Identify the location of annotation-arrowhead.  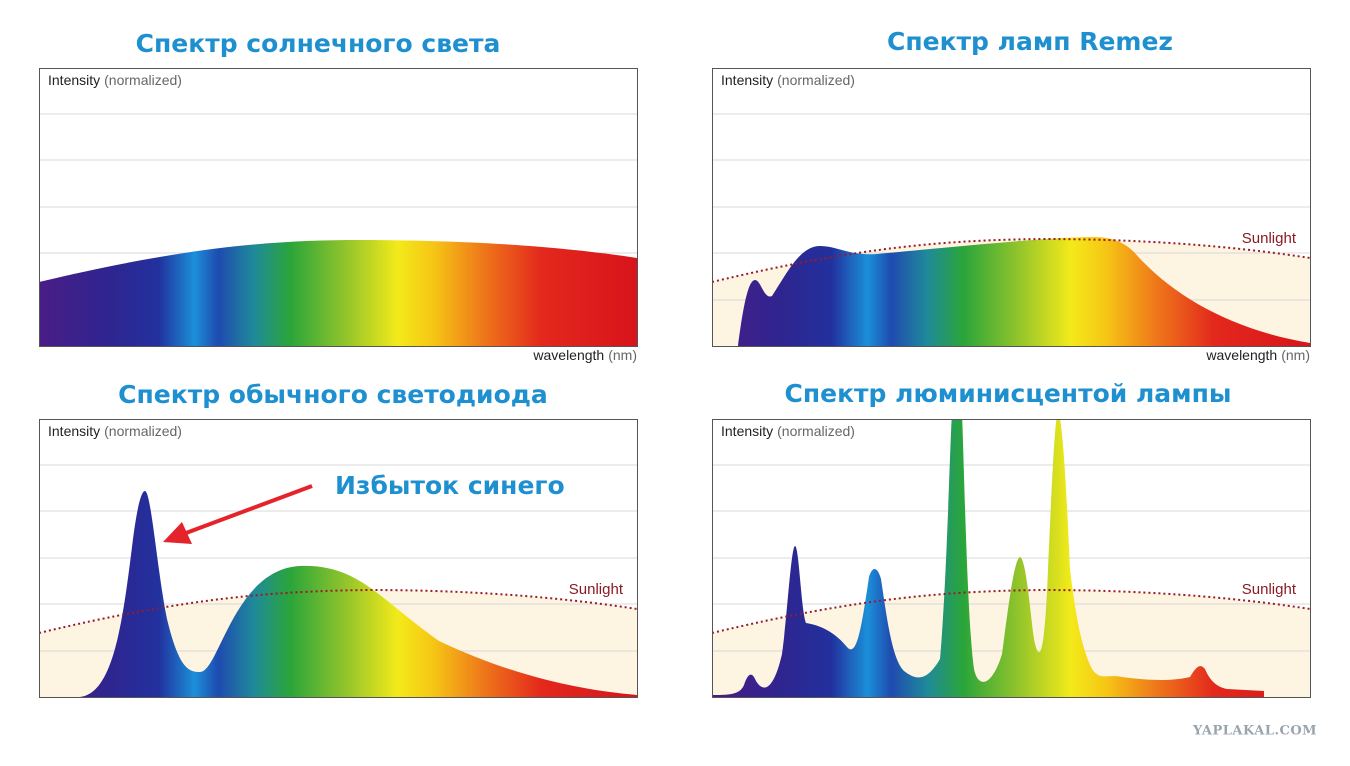
(177, 533).